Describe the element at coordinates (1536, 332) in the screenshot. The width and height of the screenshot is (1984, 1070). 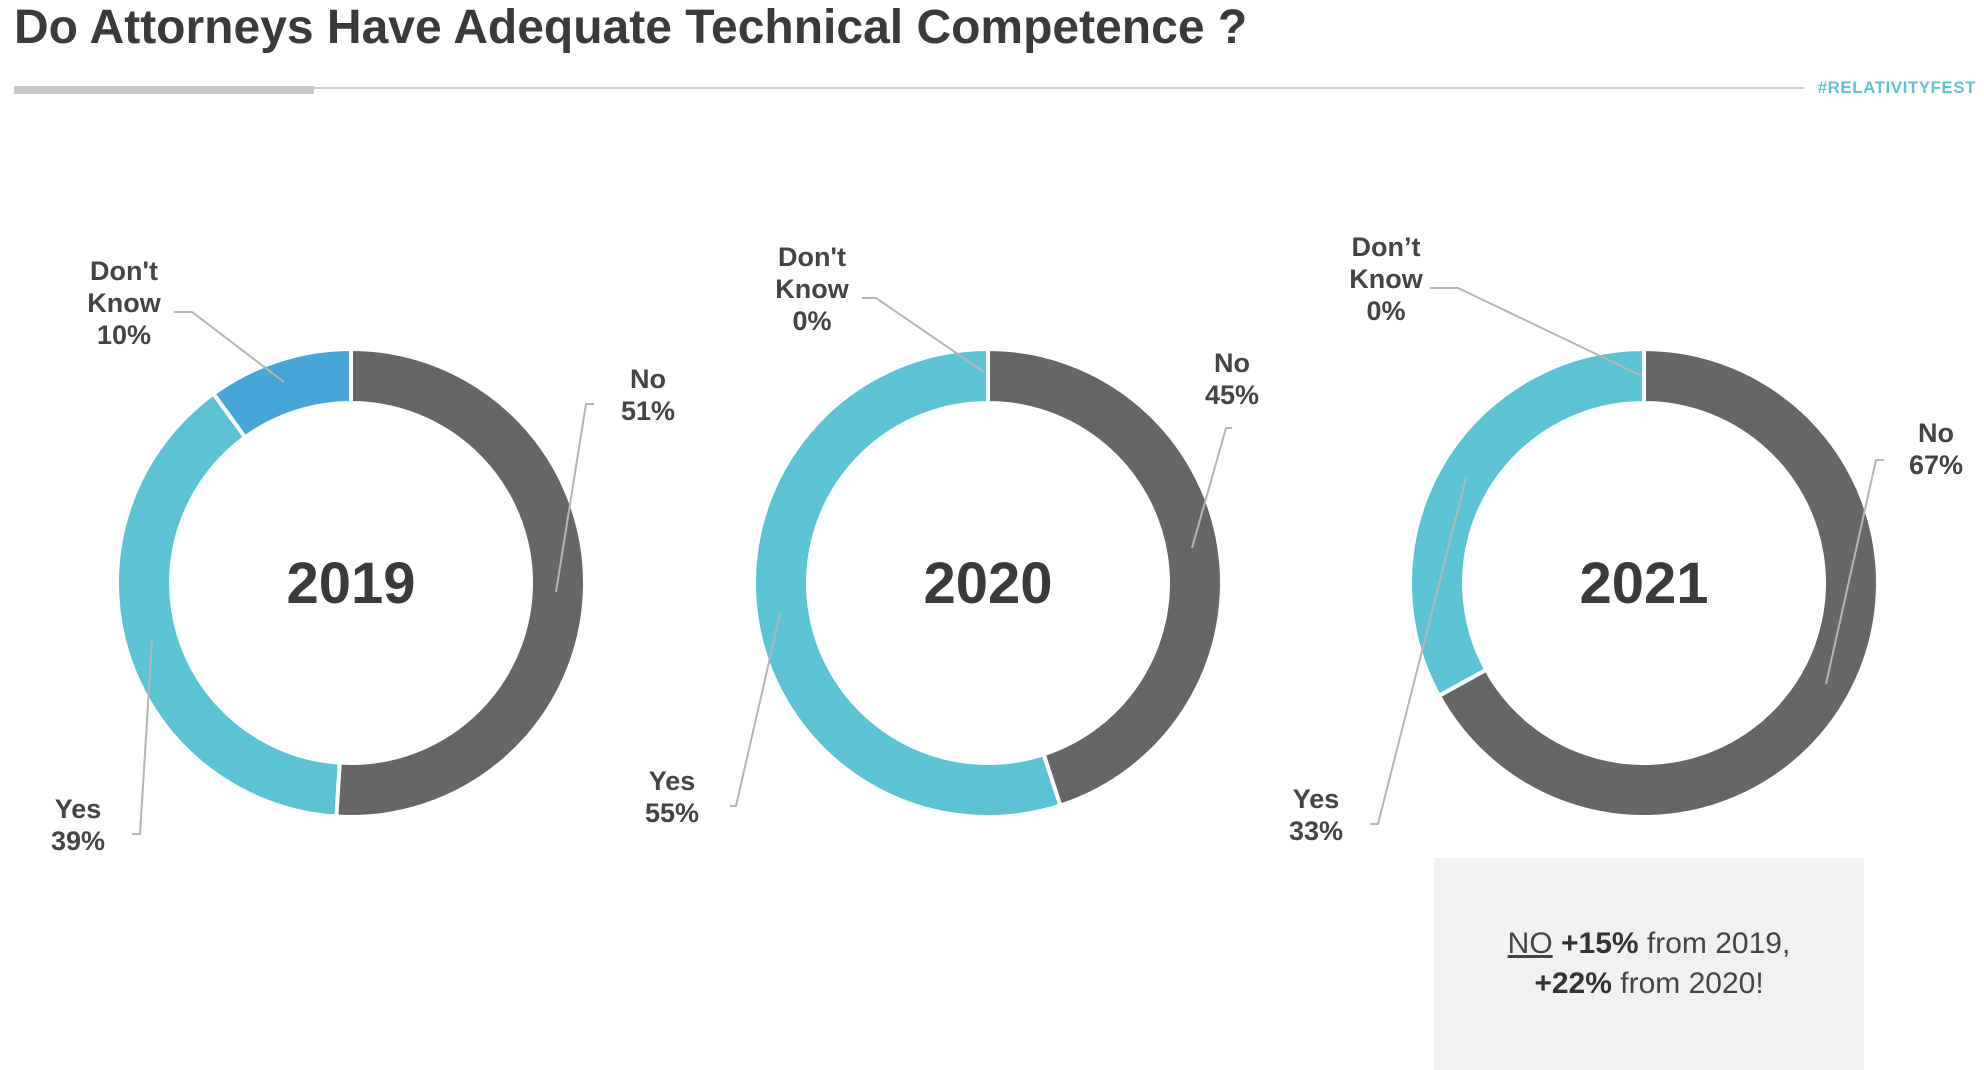
I see `leader-line-don-t-know-2021` at that location.